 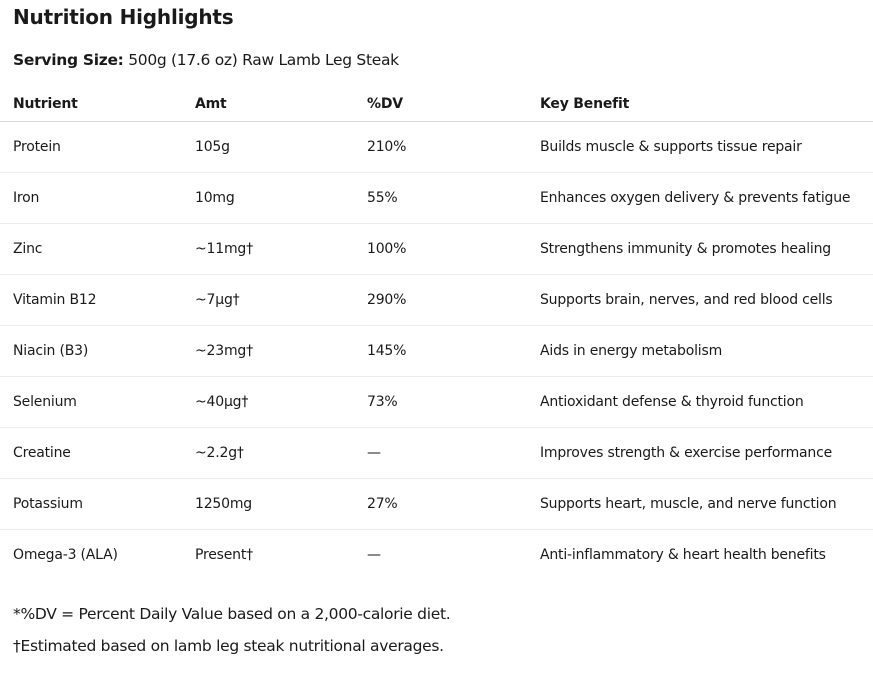 What do you see at coordinates (440, 351) in the screenshot?
I see `cell-dv: 145%` at bounding box center [440, 351].